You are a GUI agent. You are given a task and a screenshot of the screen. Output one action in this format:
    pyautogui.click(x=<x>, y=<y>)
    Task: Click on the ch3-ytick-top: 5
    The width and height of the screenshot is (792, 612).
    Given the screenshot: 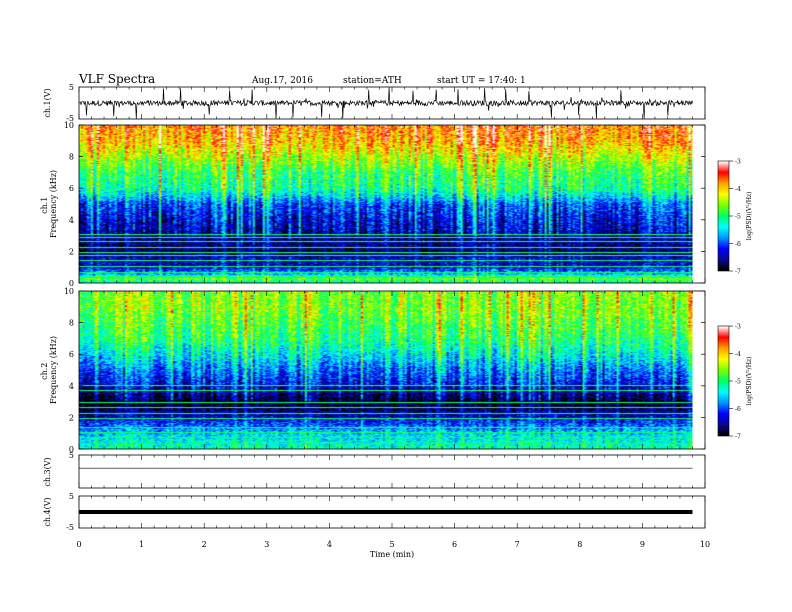 What is the action you would take?
    pyautogui.click(x=71, y=455)
    